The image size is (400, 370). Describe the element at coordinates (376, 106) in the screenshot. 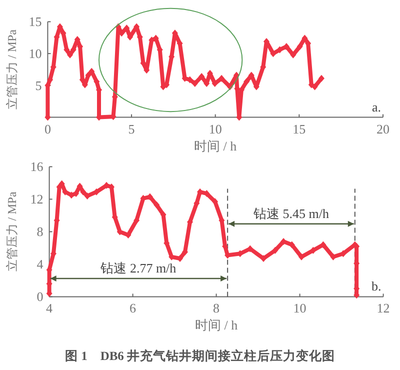

I see `annotation: a.` at that location.